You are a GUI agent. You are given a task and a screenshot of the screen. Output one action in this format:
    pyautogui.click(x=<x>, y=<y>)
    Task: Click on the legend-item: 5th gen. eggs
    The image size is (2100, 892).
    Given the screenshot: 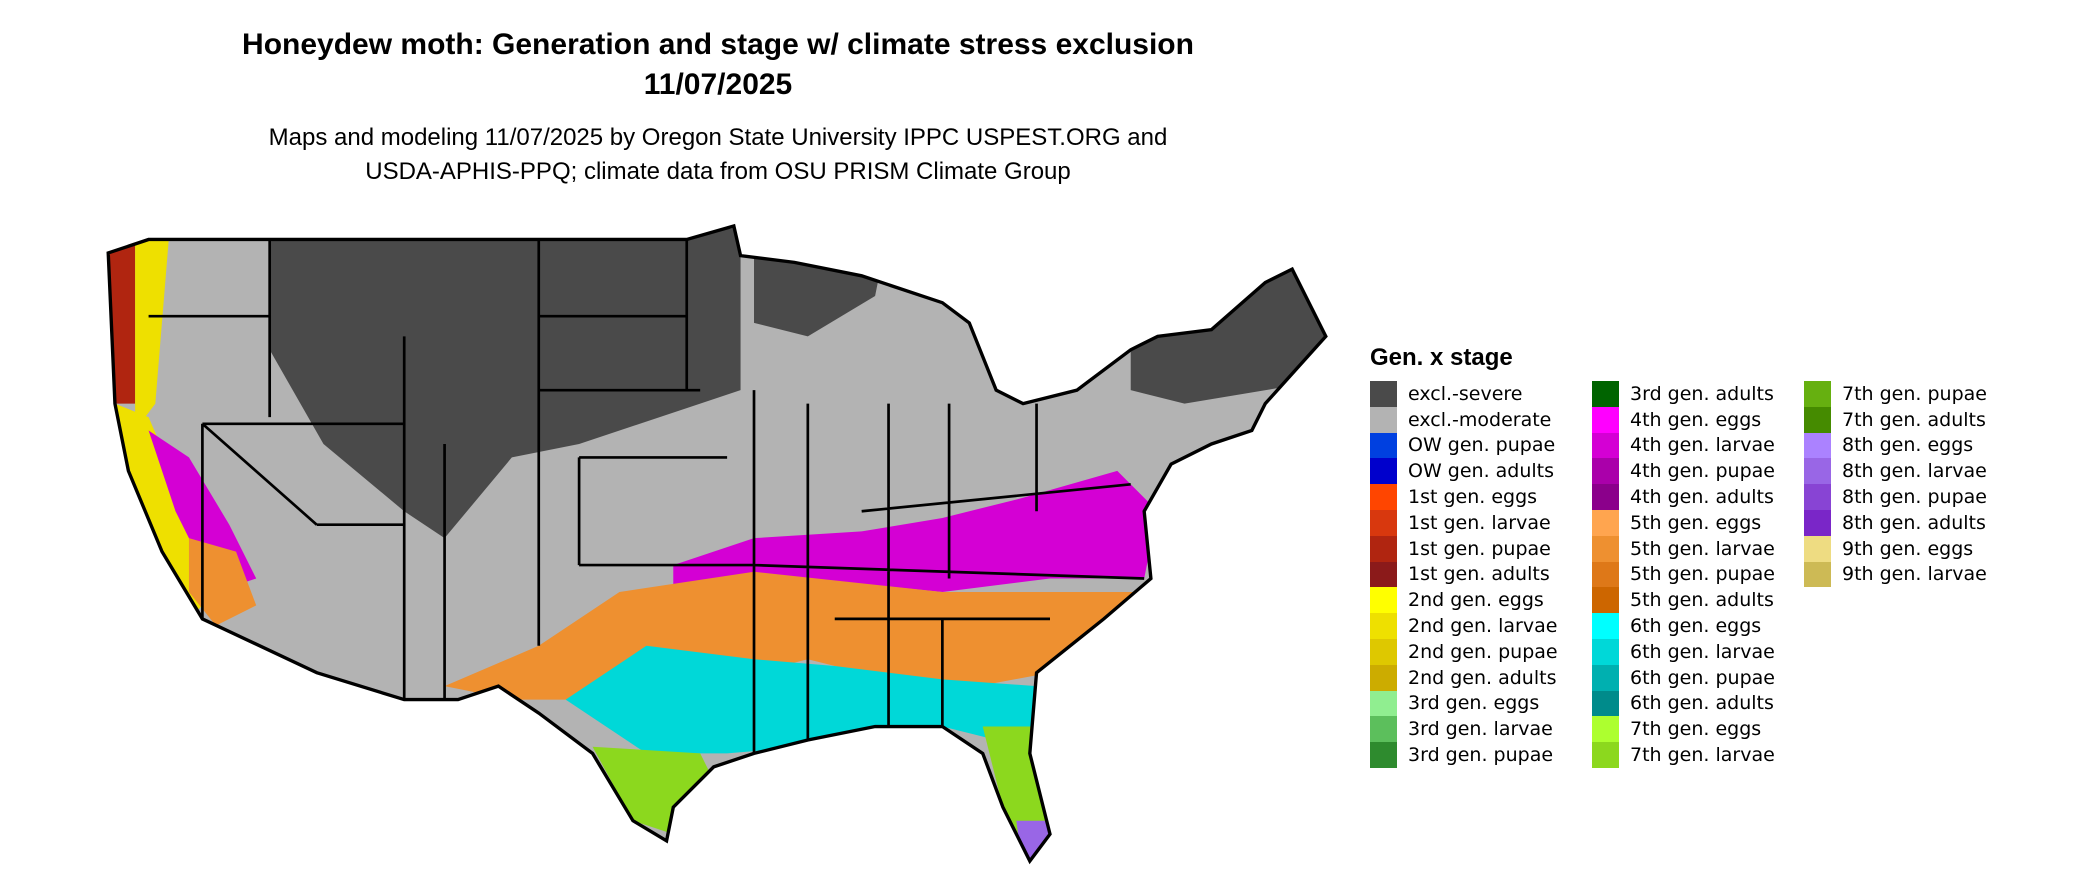 What is the action you would take?
    pyautogui.click(x=1683, y=522)
    